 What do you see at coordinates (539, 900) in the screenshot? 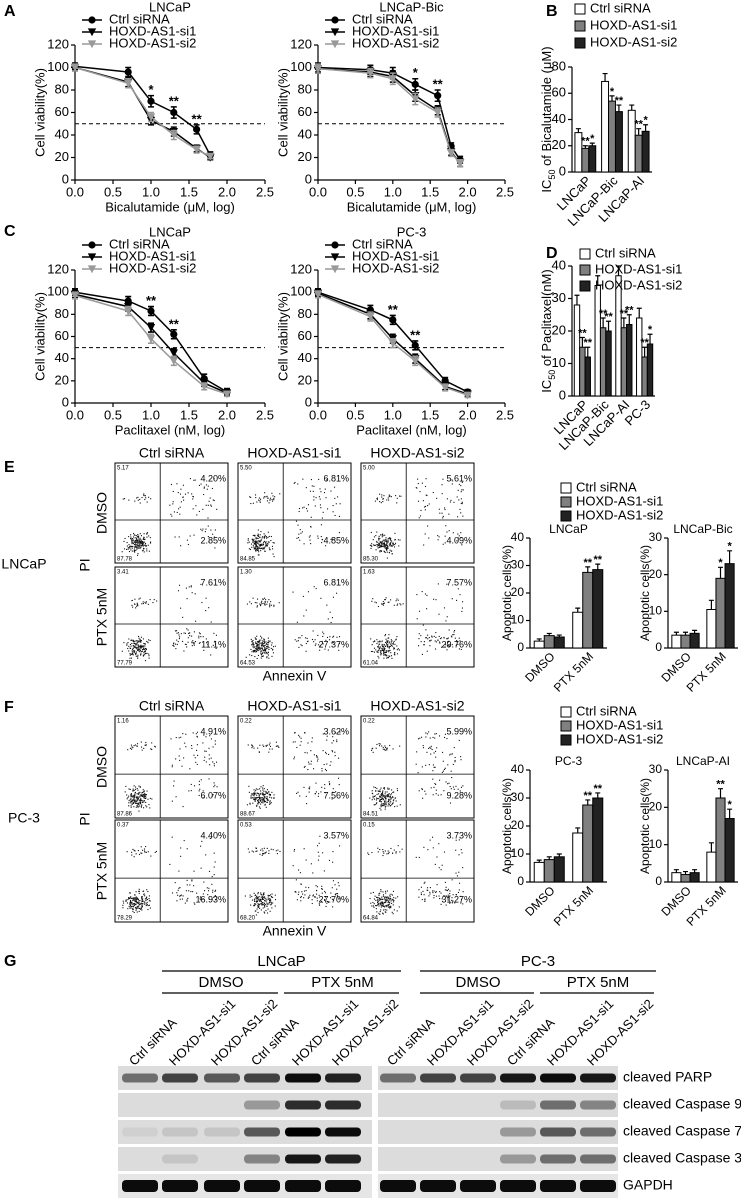
I see `x-tick-label: DMSO` at bounding box center [539, 900].